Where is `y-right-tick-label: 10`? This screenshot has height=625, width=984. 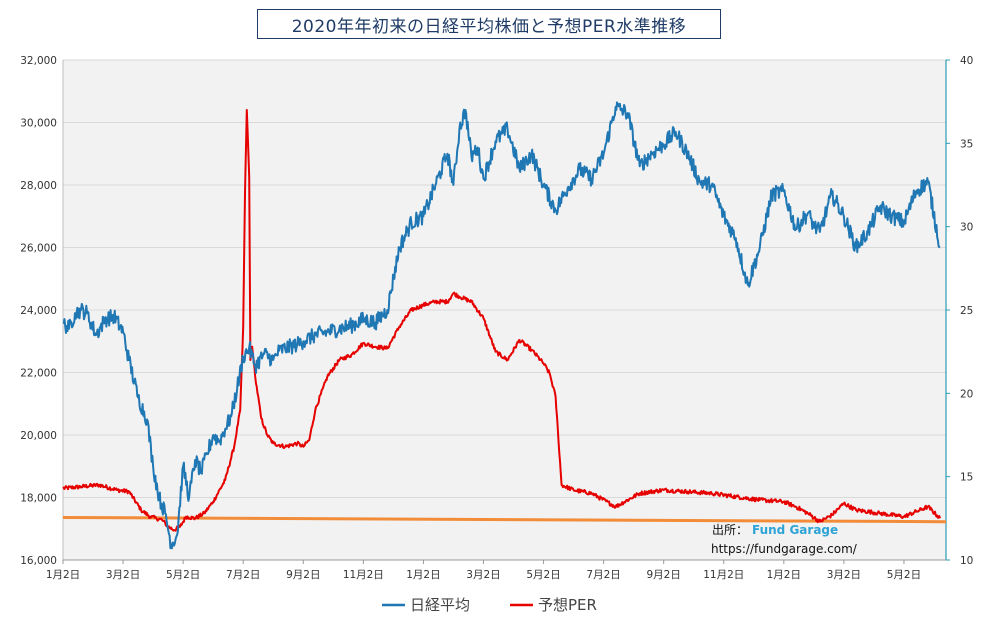
y-right-tick-label: 10 is located at coordinates (966, 561).